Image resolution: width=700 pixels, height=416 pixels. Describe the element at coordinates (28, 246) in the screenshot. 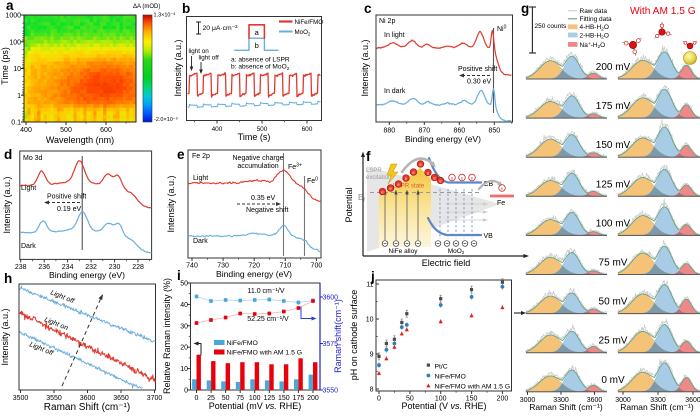

I see `svg-text: Dark` at that location.